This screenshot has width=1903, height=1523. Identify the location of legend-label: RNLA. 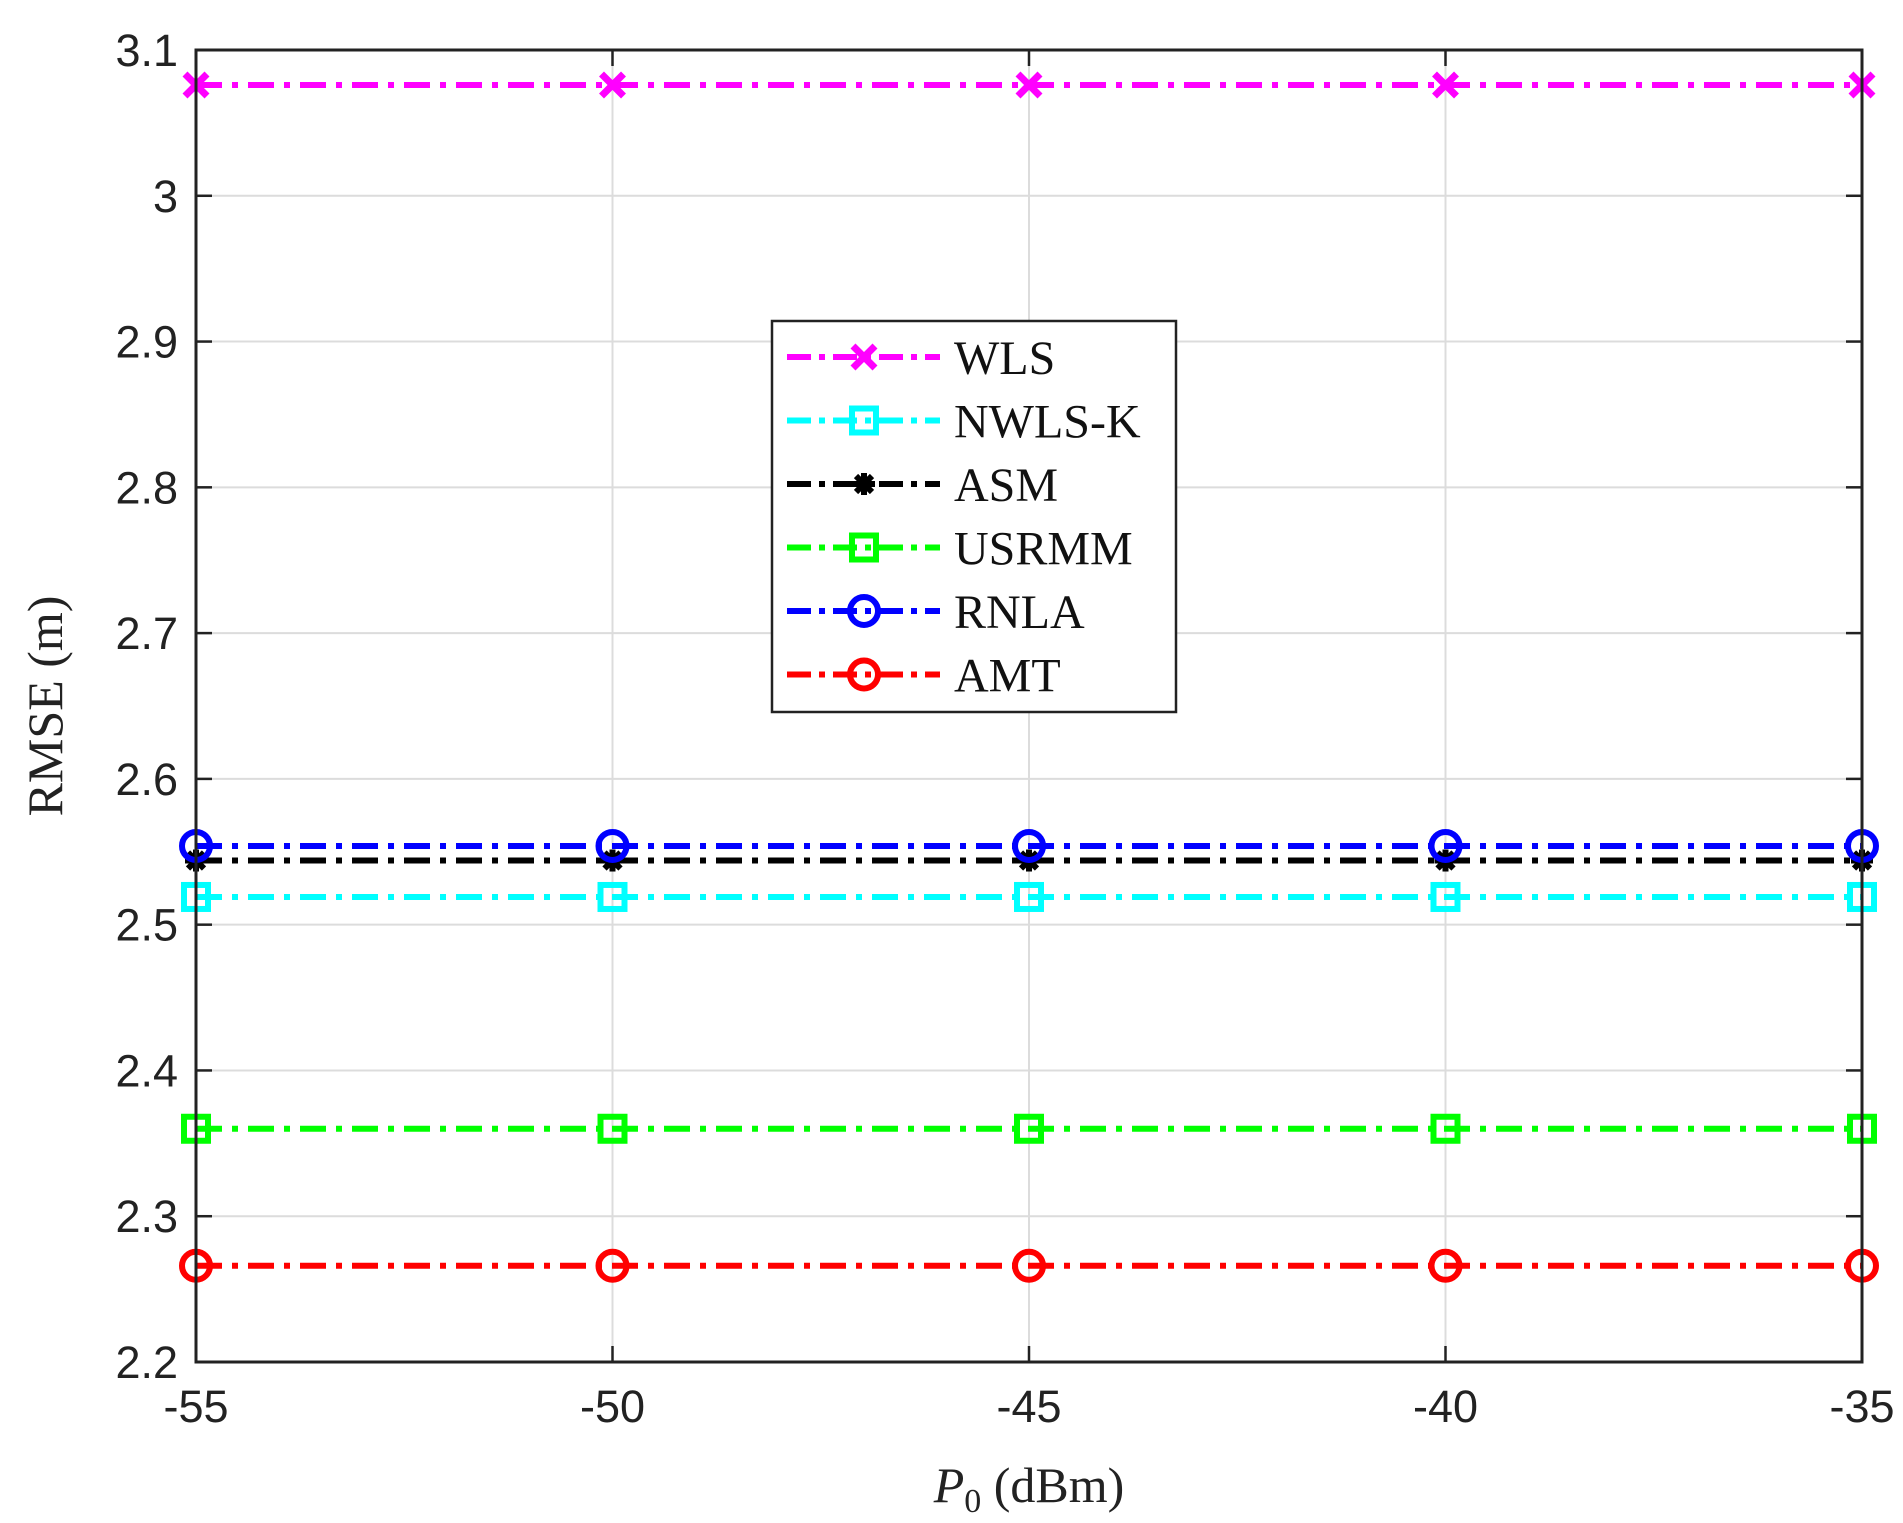
(1019, 612).